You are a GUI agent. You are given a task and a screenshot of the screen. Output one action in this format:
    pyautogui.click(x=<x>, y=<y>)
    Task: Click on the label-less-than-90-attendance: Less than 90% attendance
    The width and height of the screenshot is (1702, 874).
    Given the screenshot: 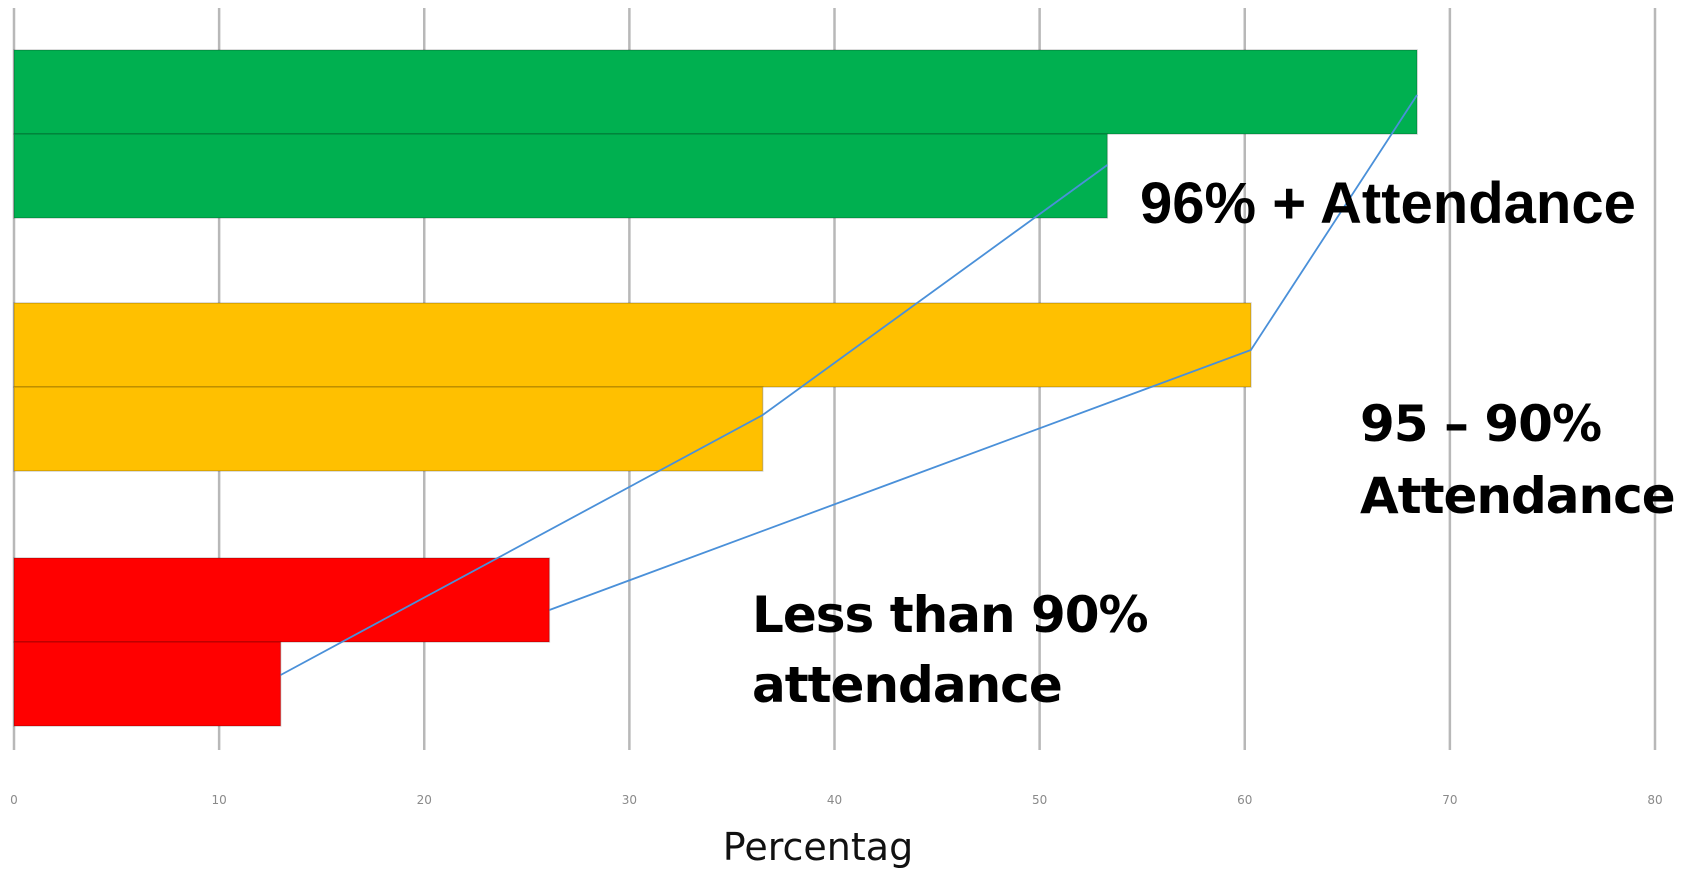 What is the action you would take?
    pyautogui.click(x=950, y=650)
    